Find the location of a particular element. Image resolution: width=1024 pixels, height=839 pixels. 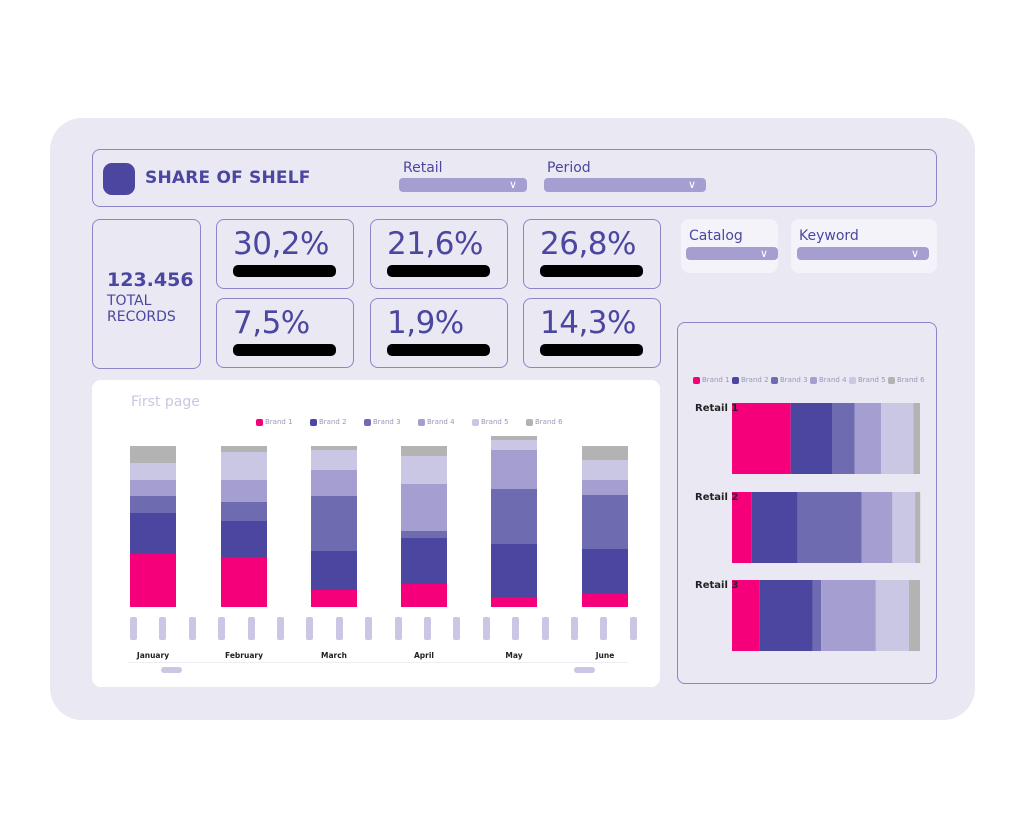

kpi-value: 7,5% is located at coordinates (271, 323).